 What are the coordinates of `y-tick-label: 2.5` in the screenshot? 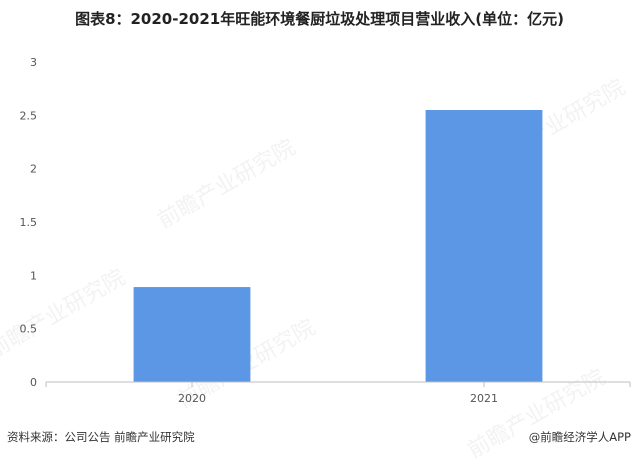 It's located at (29, 115).